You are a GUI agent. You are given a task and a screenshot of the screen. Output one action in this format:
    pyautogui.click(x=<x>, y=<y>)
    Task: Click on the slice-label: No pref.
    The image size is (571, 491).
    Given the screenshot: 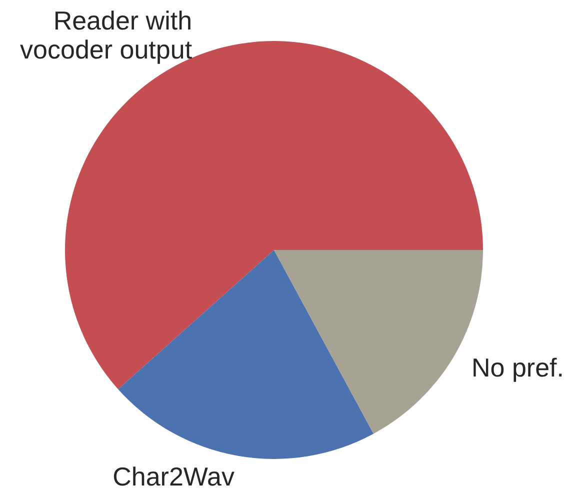 What is the action you would take?
    pyautogui.click(x=518, y=367)
    